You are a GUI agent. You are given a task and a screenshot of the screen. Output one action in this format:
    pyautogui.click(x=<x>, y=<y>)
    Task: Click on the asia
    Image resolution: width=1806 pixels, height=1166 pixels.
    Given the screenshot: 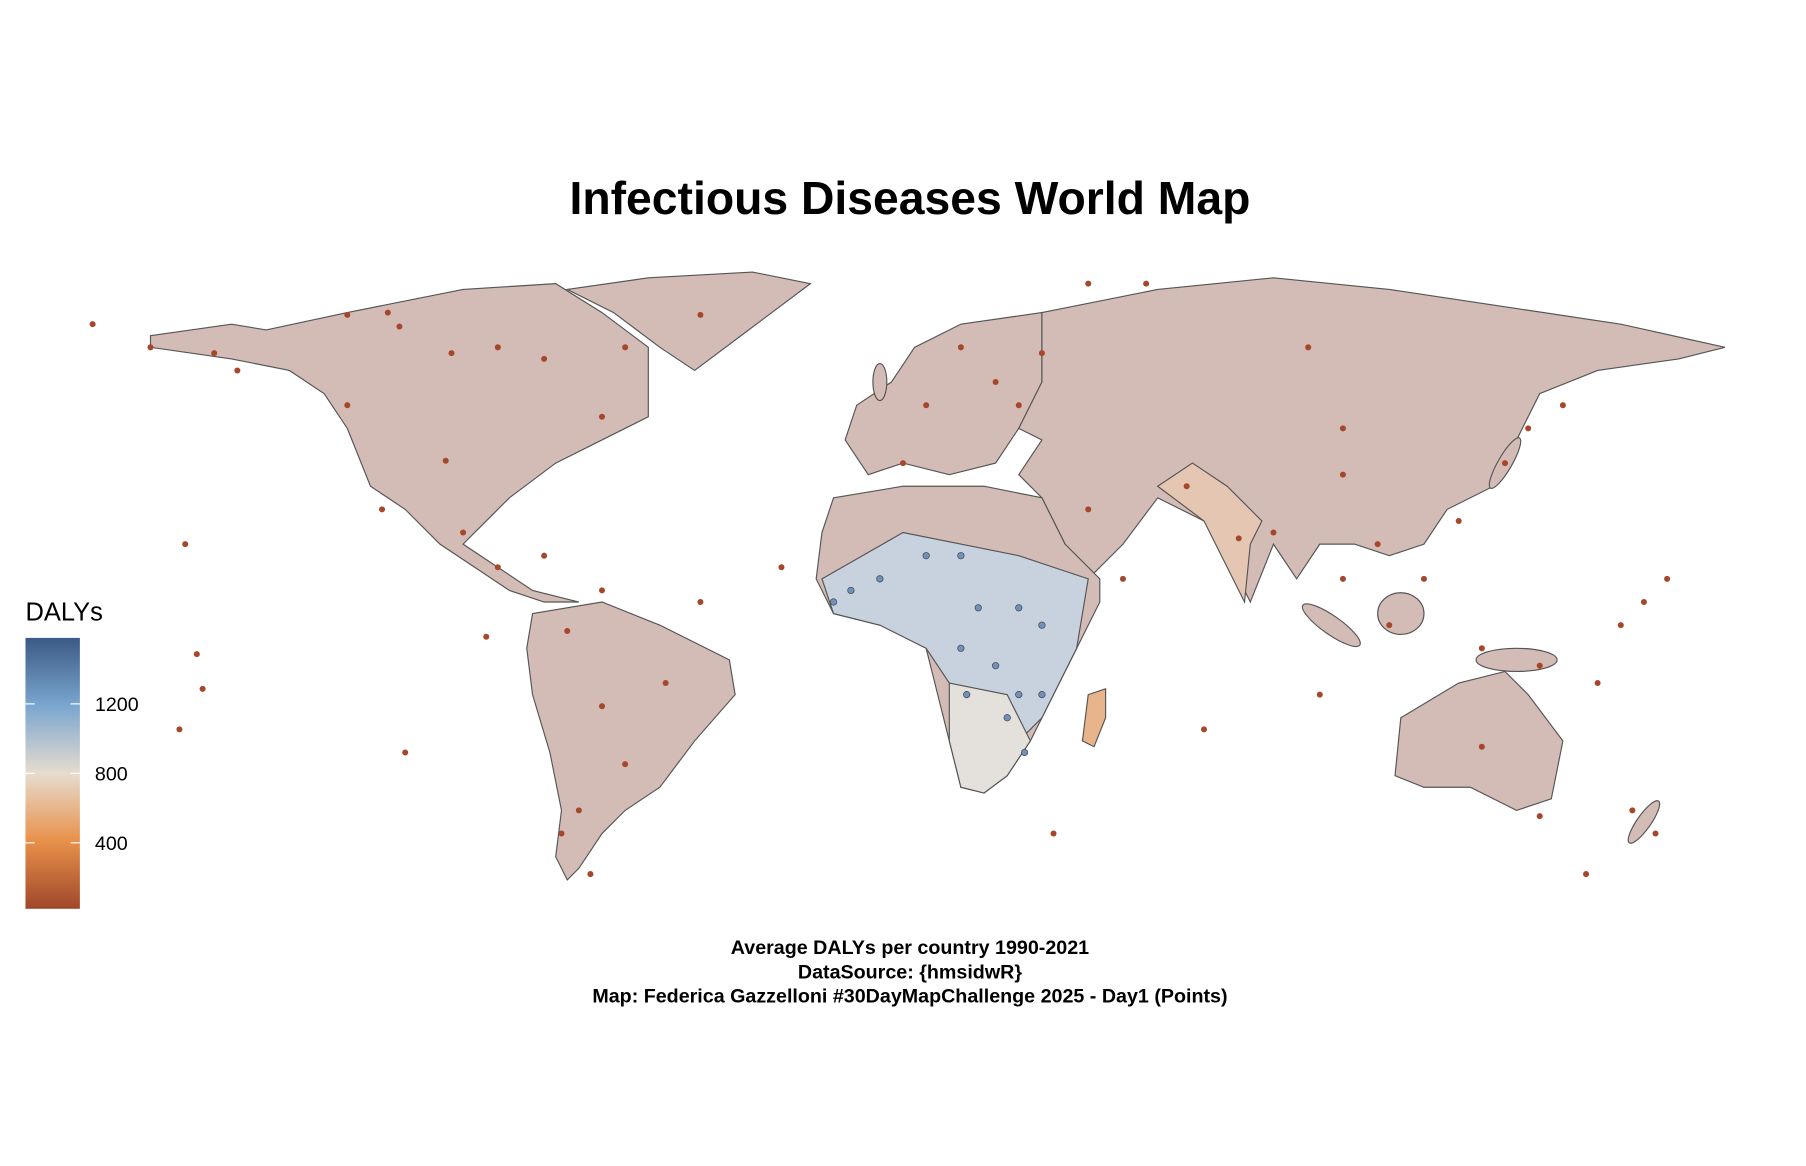 What is the action you would take?
    pyautogui.click(x=1371, y=440)
    